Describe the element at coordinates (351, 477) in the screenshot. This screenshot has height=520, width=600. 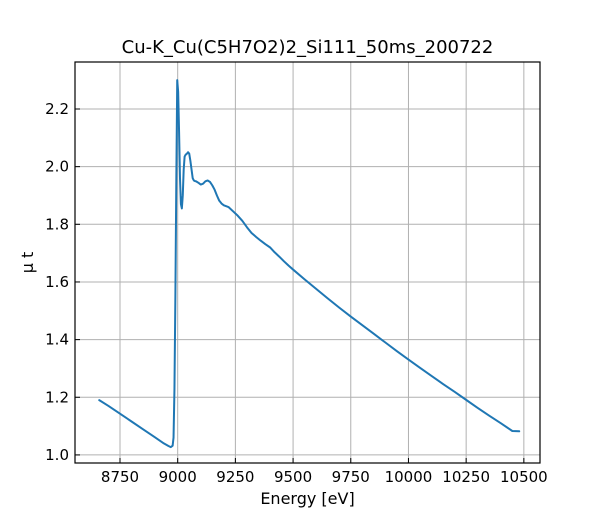
I see `x-tick-label: 9750` at that location.